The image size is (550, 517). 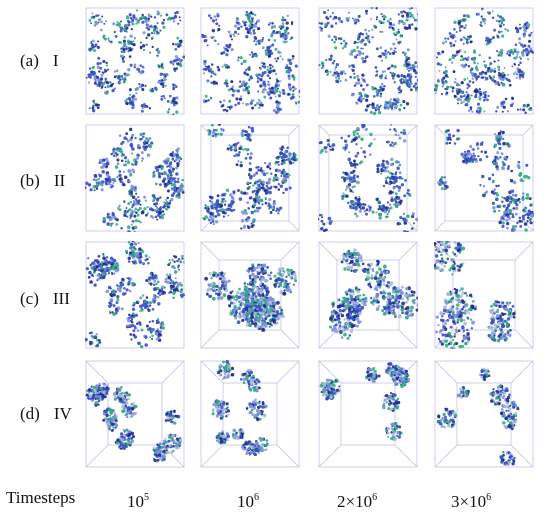 I want to click on row-letter: (c), so click(x=29, y=298).